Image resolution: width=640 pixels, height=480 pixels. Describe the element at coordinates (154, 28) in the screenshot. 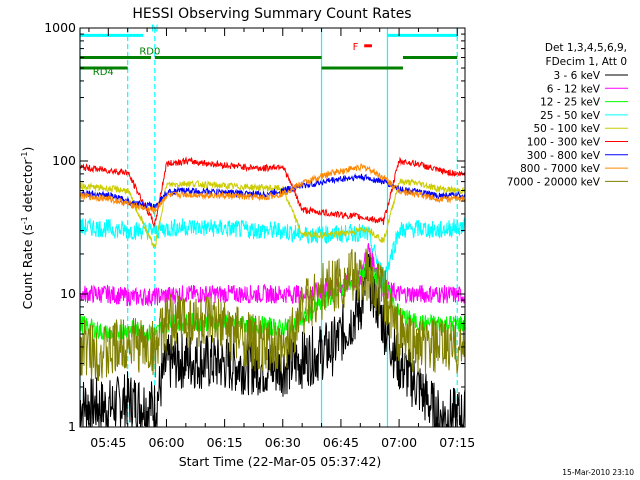

I see `flag-label-n: N` at that location.